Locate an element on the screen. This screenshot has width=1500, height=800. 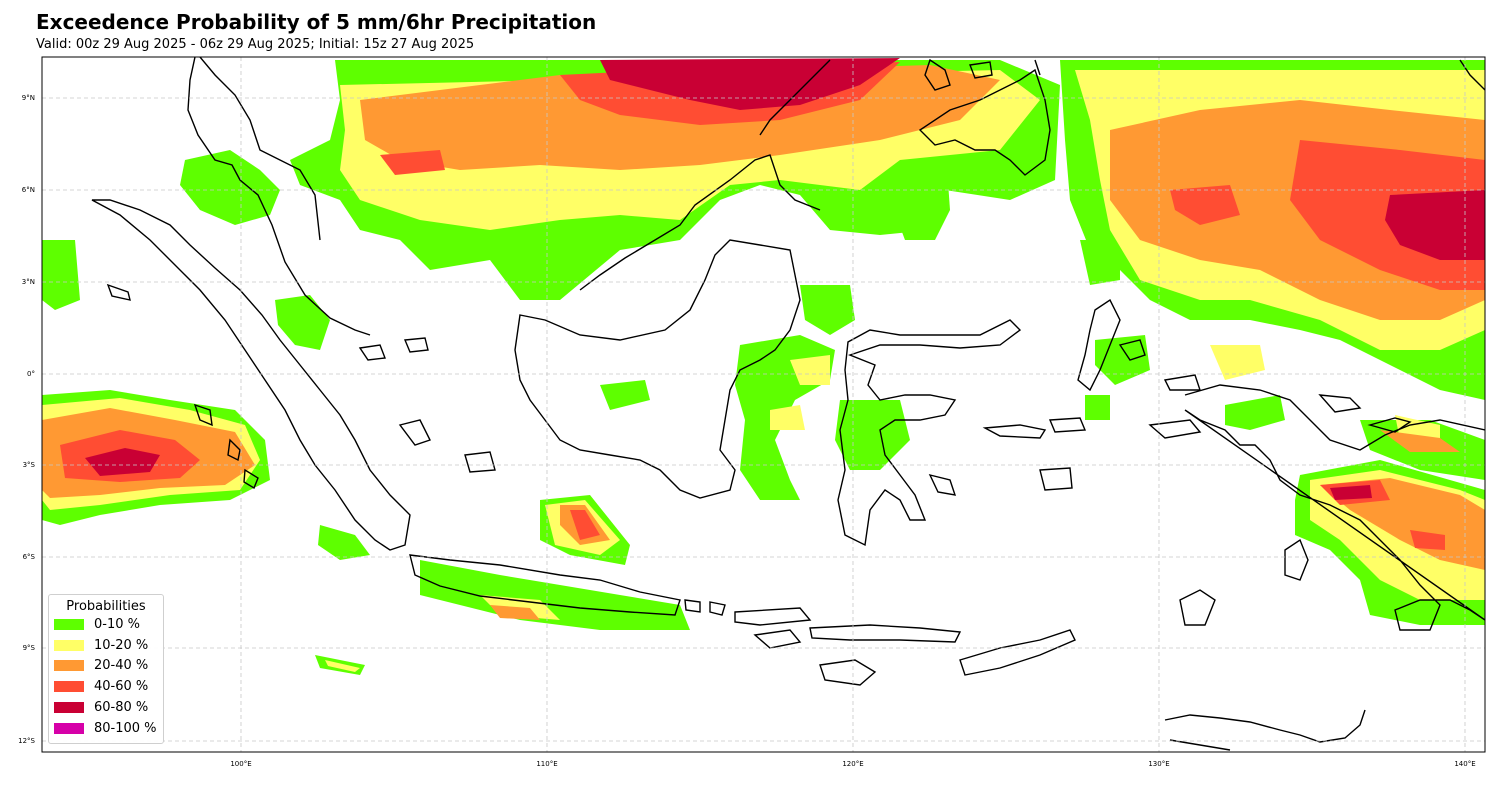
latitude-ticks: 9°N 6°N 3°N 0° 3°S 6°S 9°S 12°S is located at coordinates (26, 419).